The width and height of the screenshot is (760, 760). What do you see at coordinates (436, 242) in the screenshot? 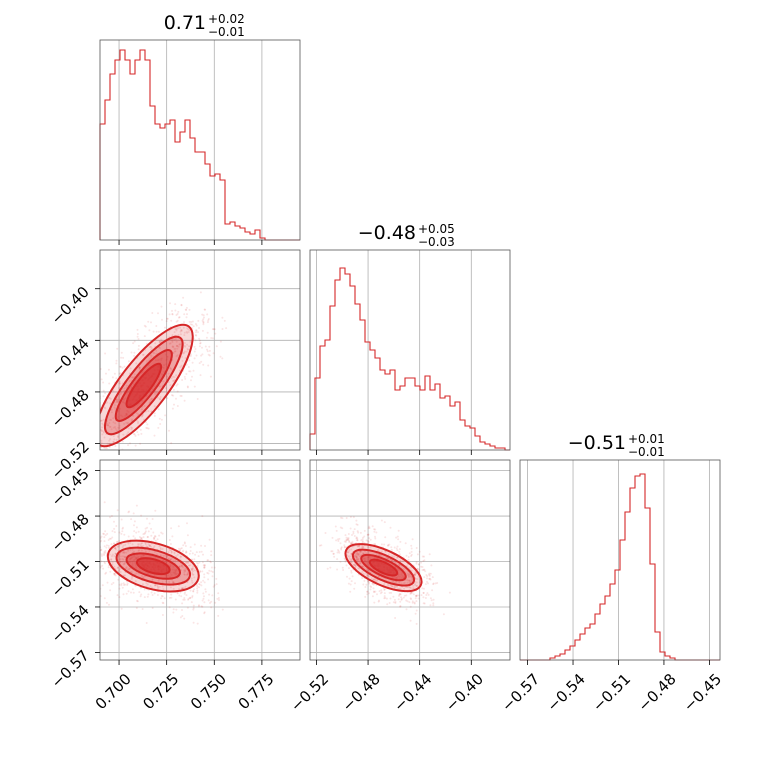
I see `title-minus: −0.03` at bounding box center [436, 242].